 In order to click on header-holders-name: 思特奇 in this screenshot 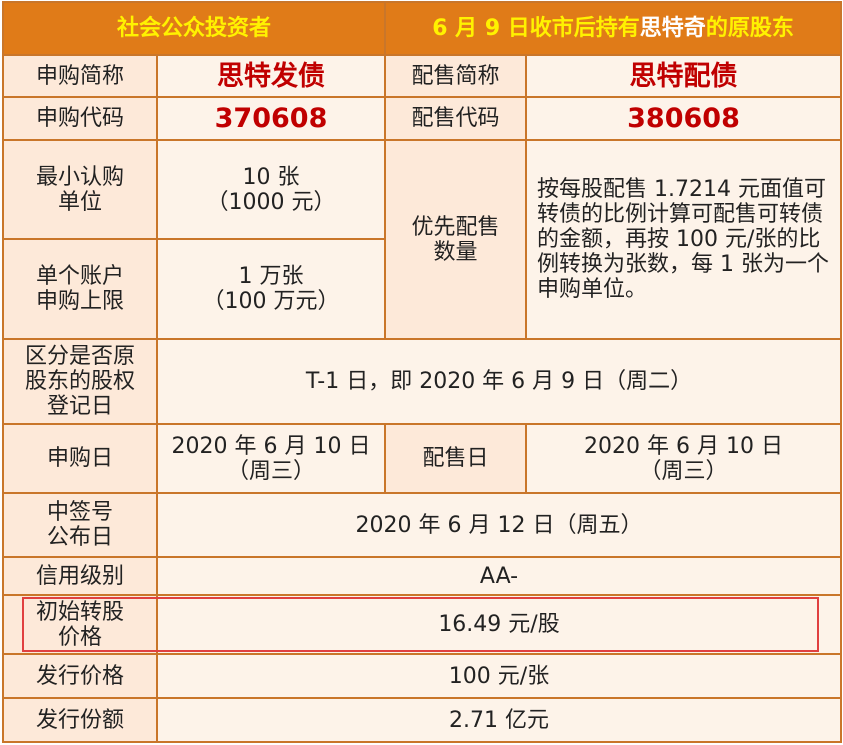, I will do `click(672, 28)`.